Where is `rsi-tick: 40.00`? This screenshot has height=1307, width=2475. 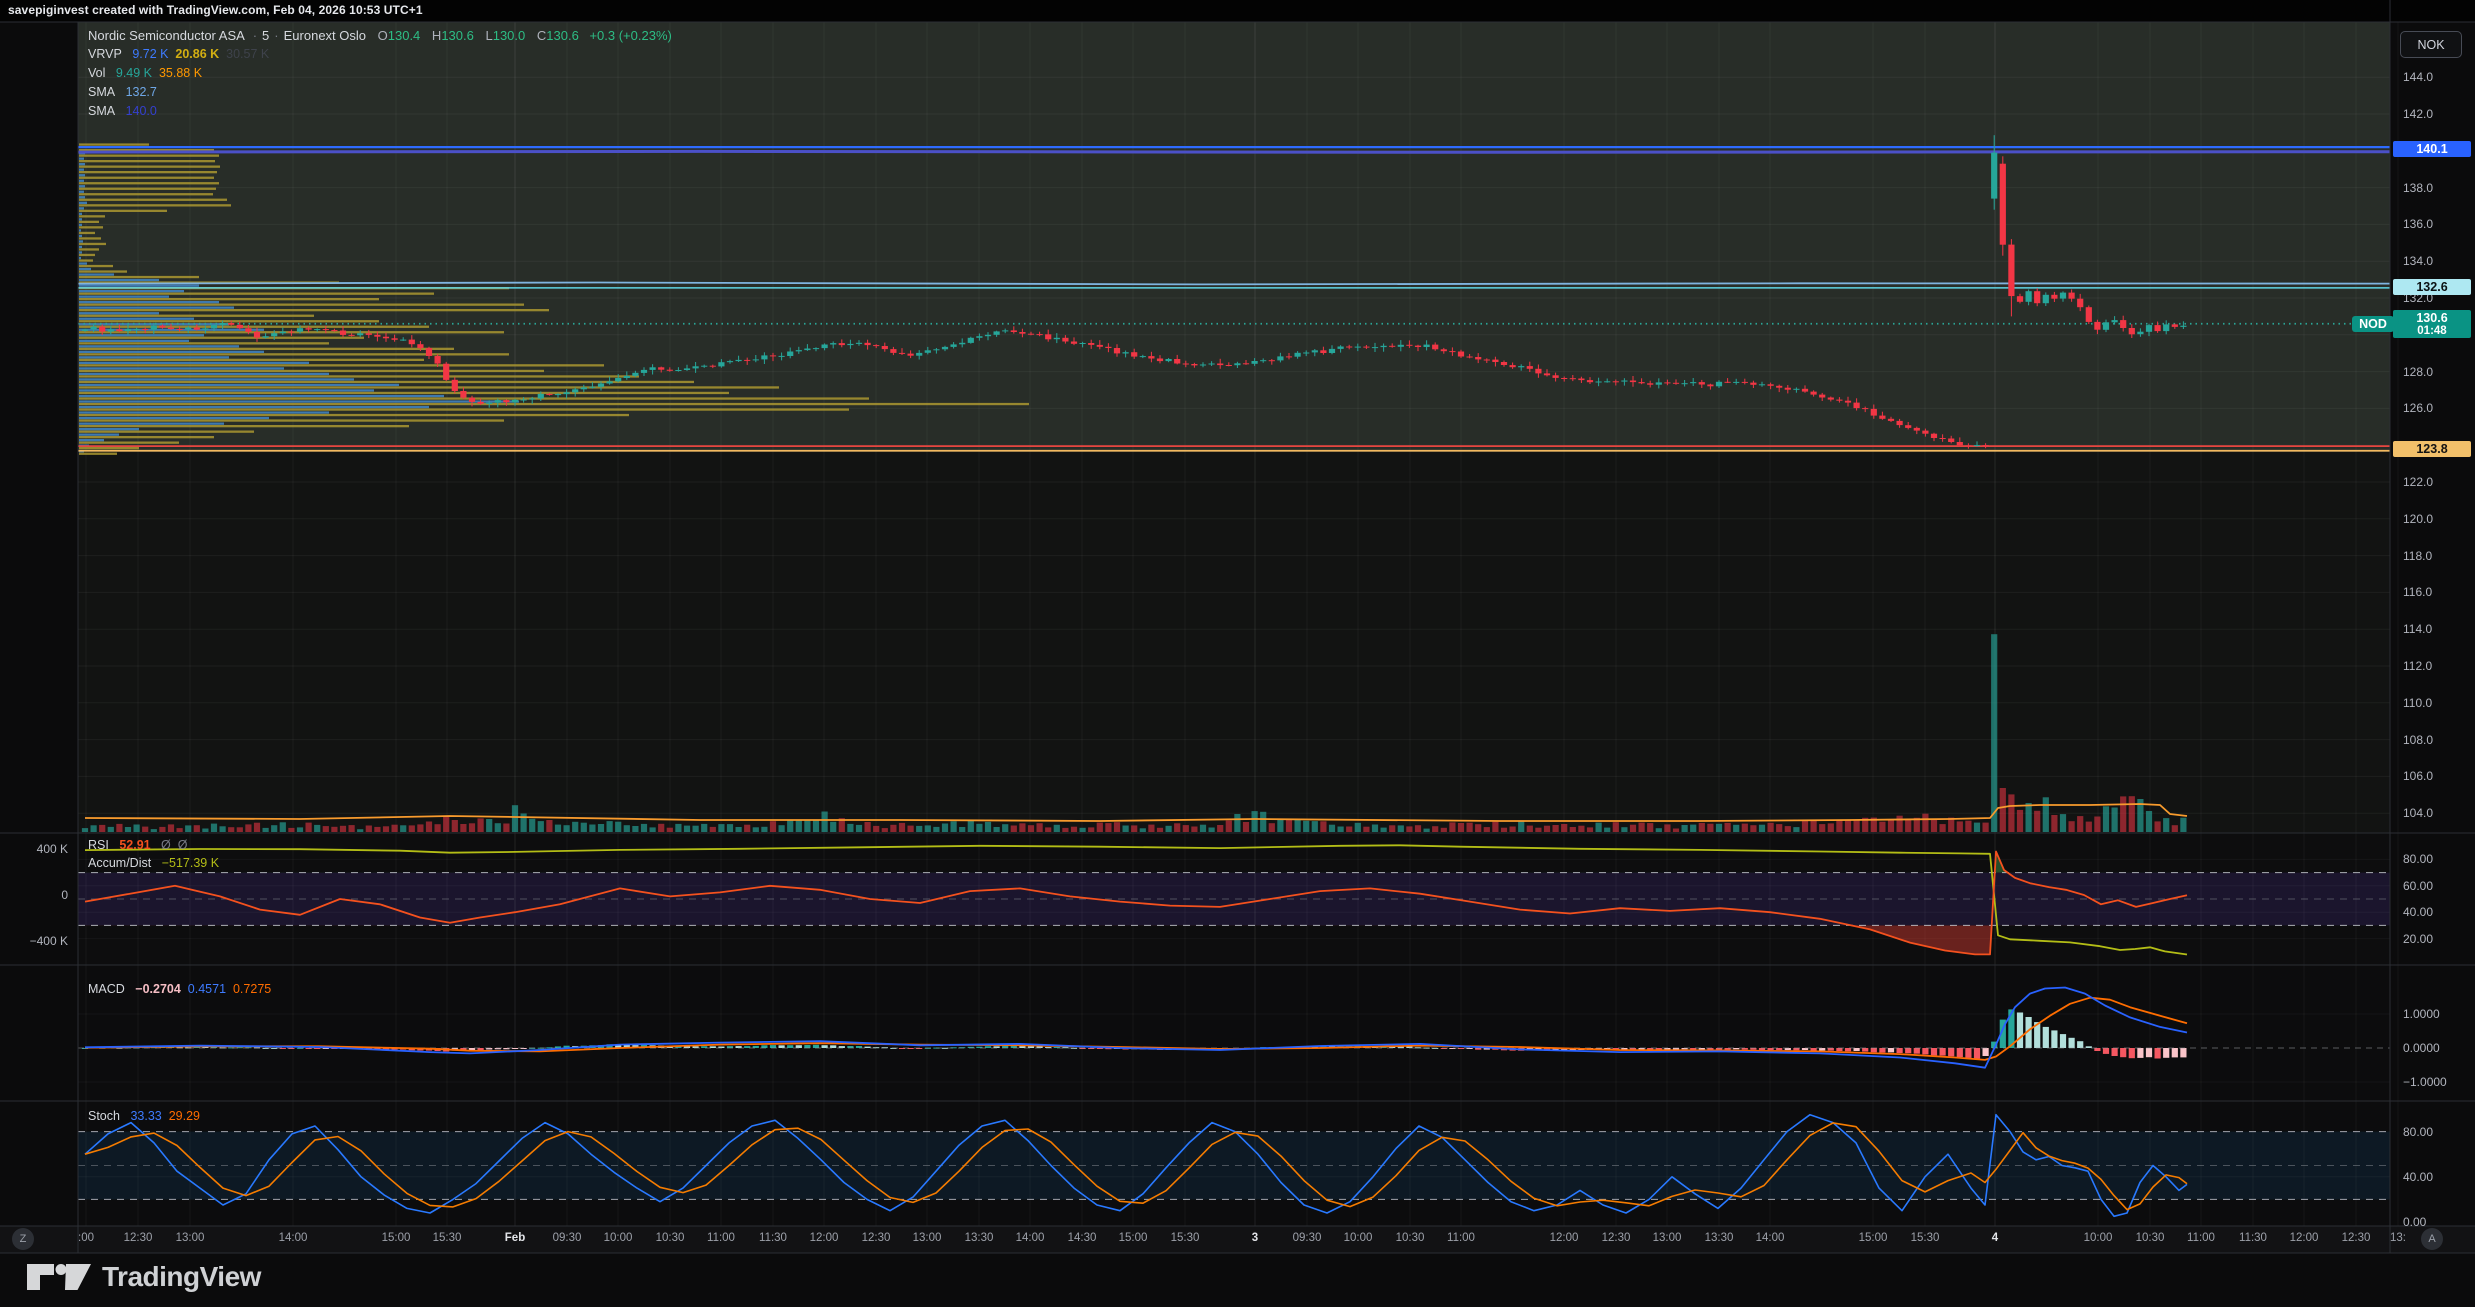
rsi-tick: 40.00 is located at coordinates (2418, 912).